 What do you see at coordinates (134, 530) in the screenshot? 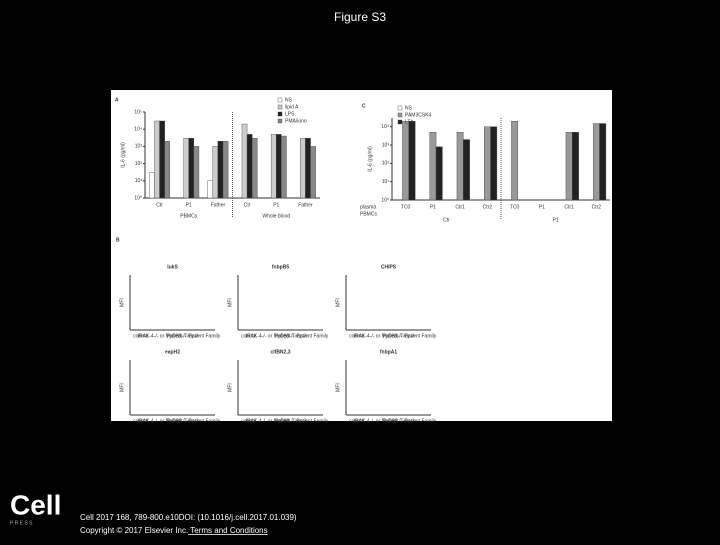
I see `copyright-text: Copyright © 2017 Elsevier Inc.` at bounding box center [134, 530].